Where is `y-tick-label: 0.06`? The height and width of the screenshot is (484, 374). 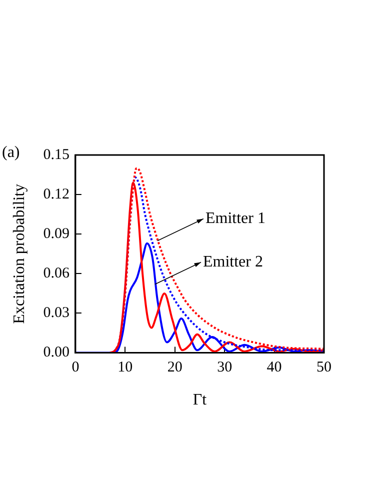 y-tick-label: 0.06 is located at coordinates (56, 274).